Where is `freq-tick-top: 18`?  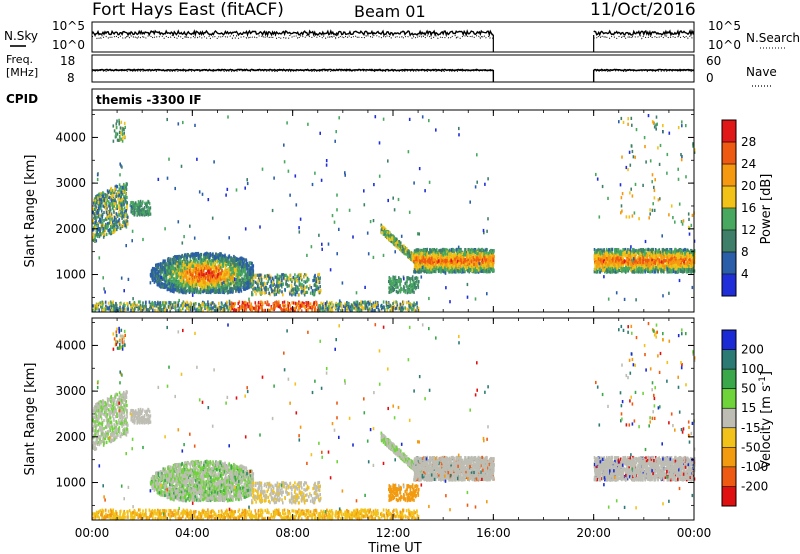
freq-tick-top: 18 is located at coordinates (67, 61).